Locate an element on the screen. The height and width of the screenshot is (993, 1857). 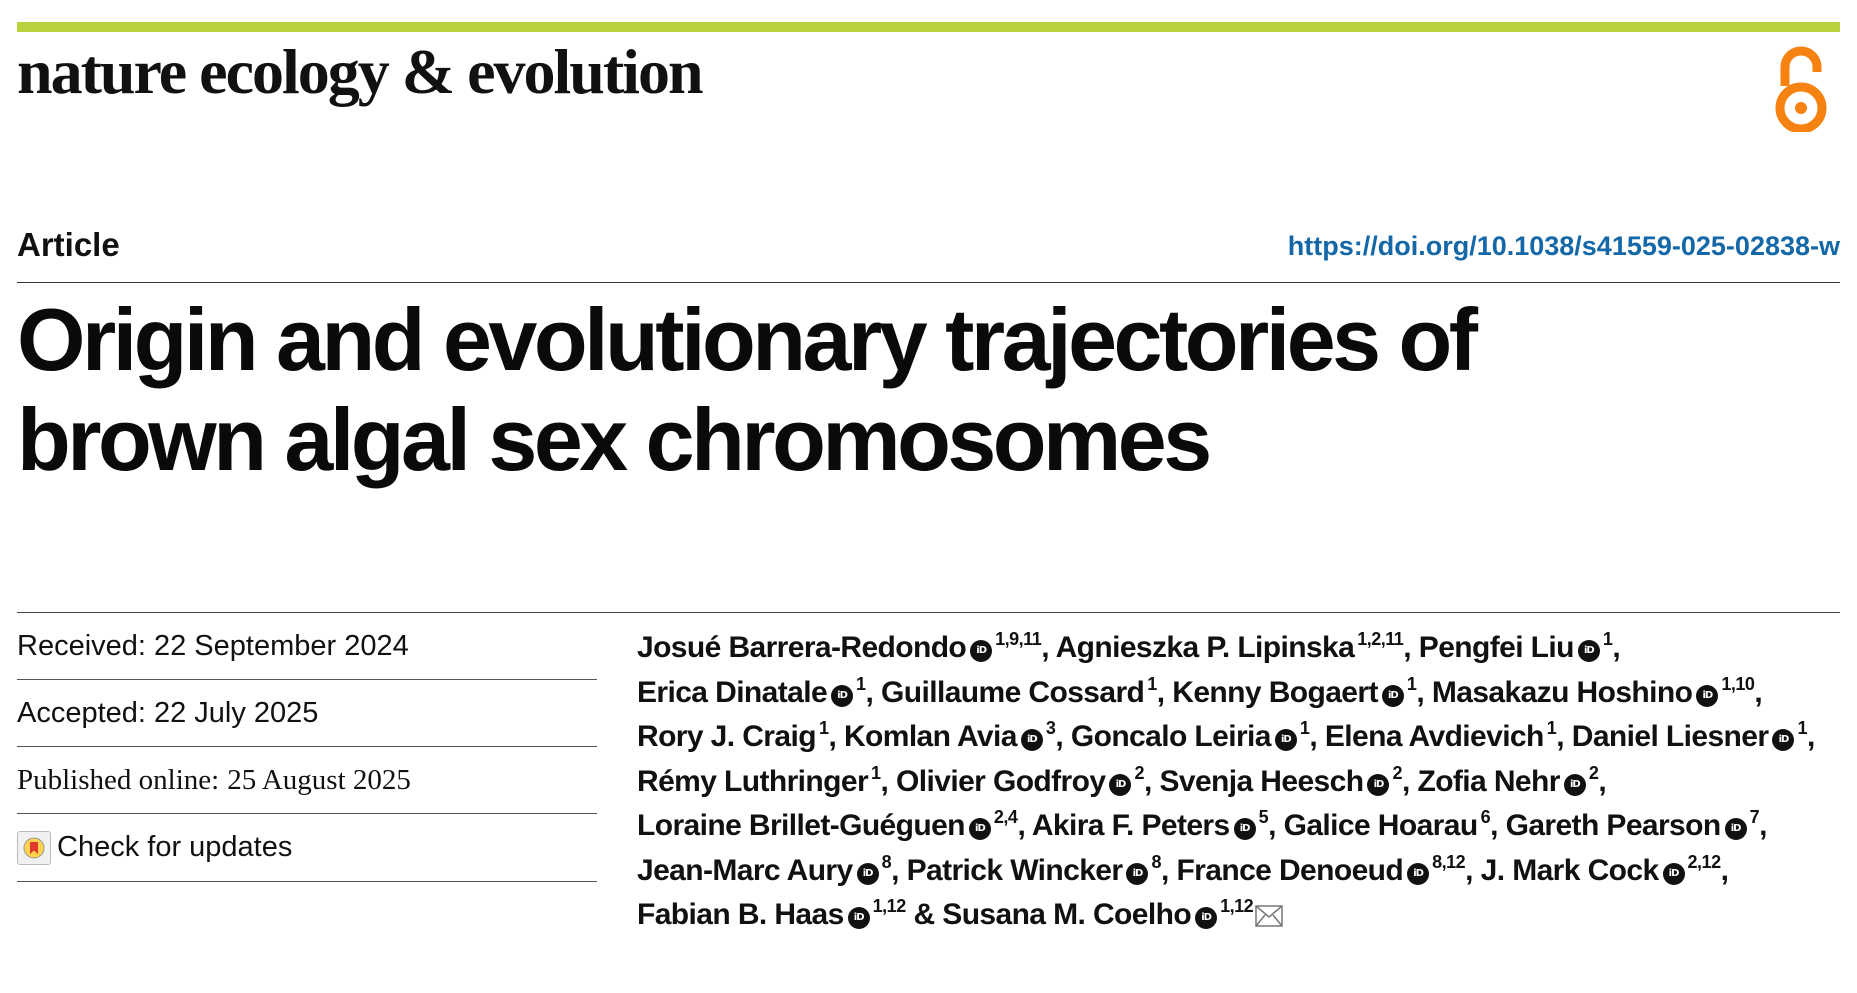
author-name: Jean-Marc Aury iD8, is located at coordinates (768, 869).